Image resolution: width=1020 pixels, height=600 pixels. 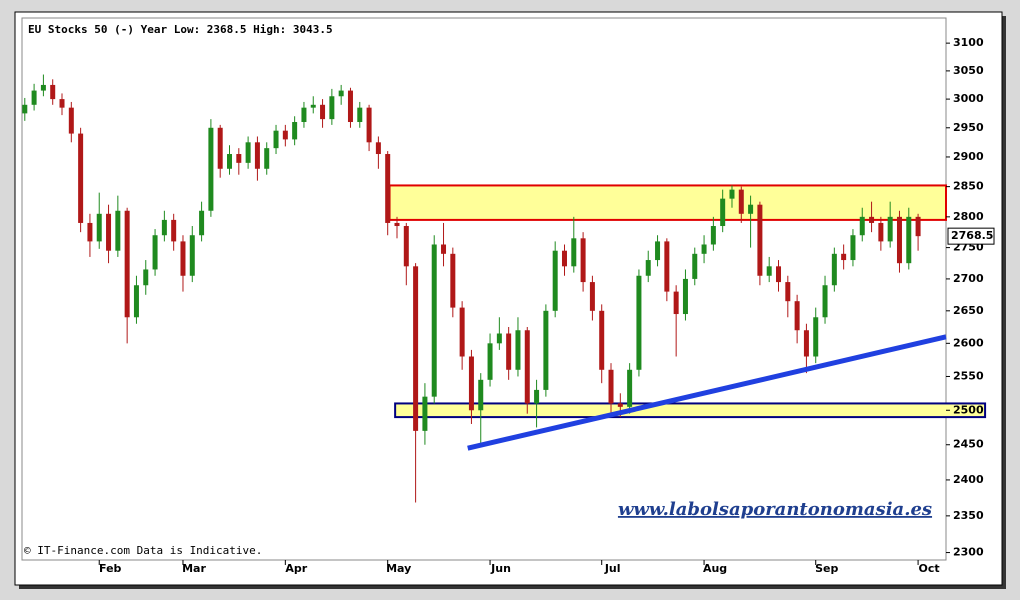 What do you see at coordinates (775, 509) in the screenshot?
I see `watermark: www.labolsaporantonomasia.es` at bounding box center [775, 509].